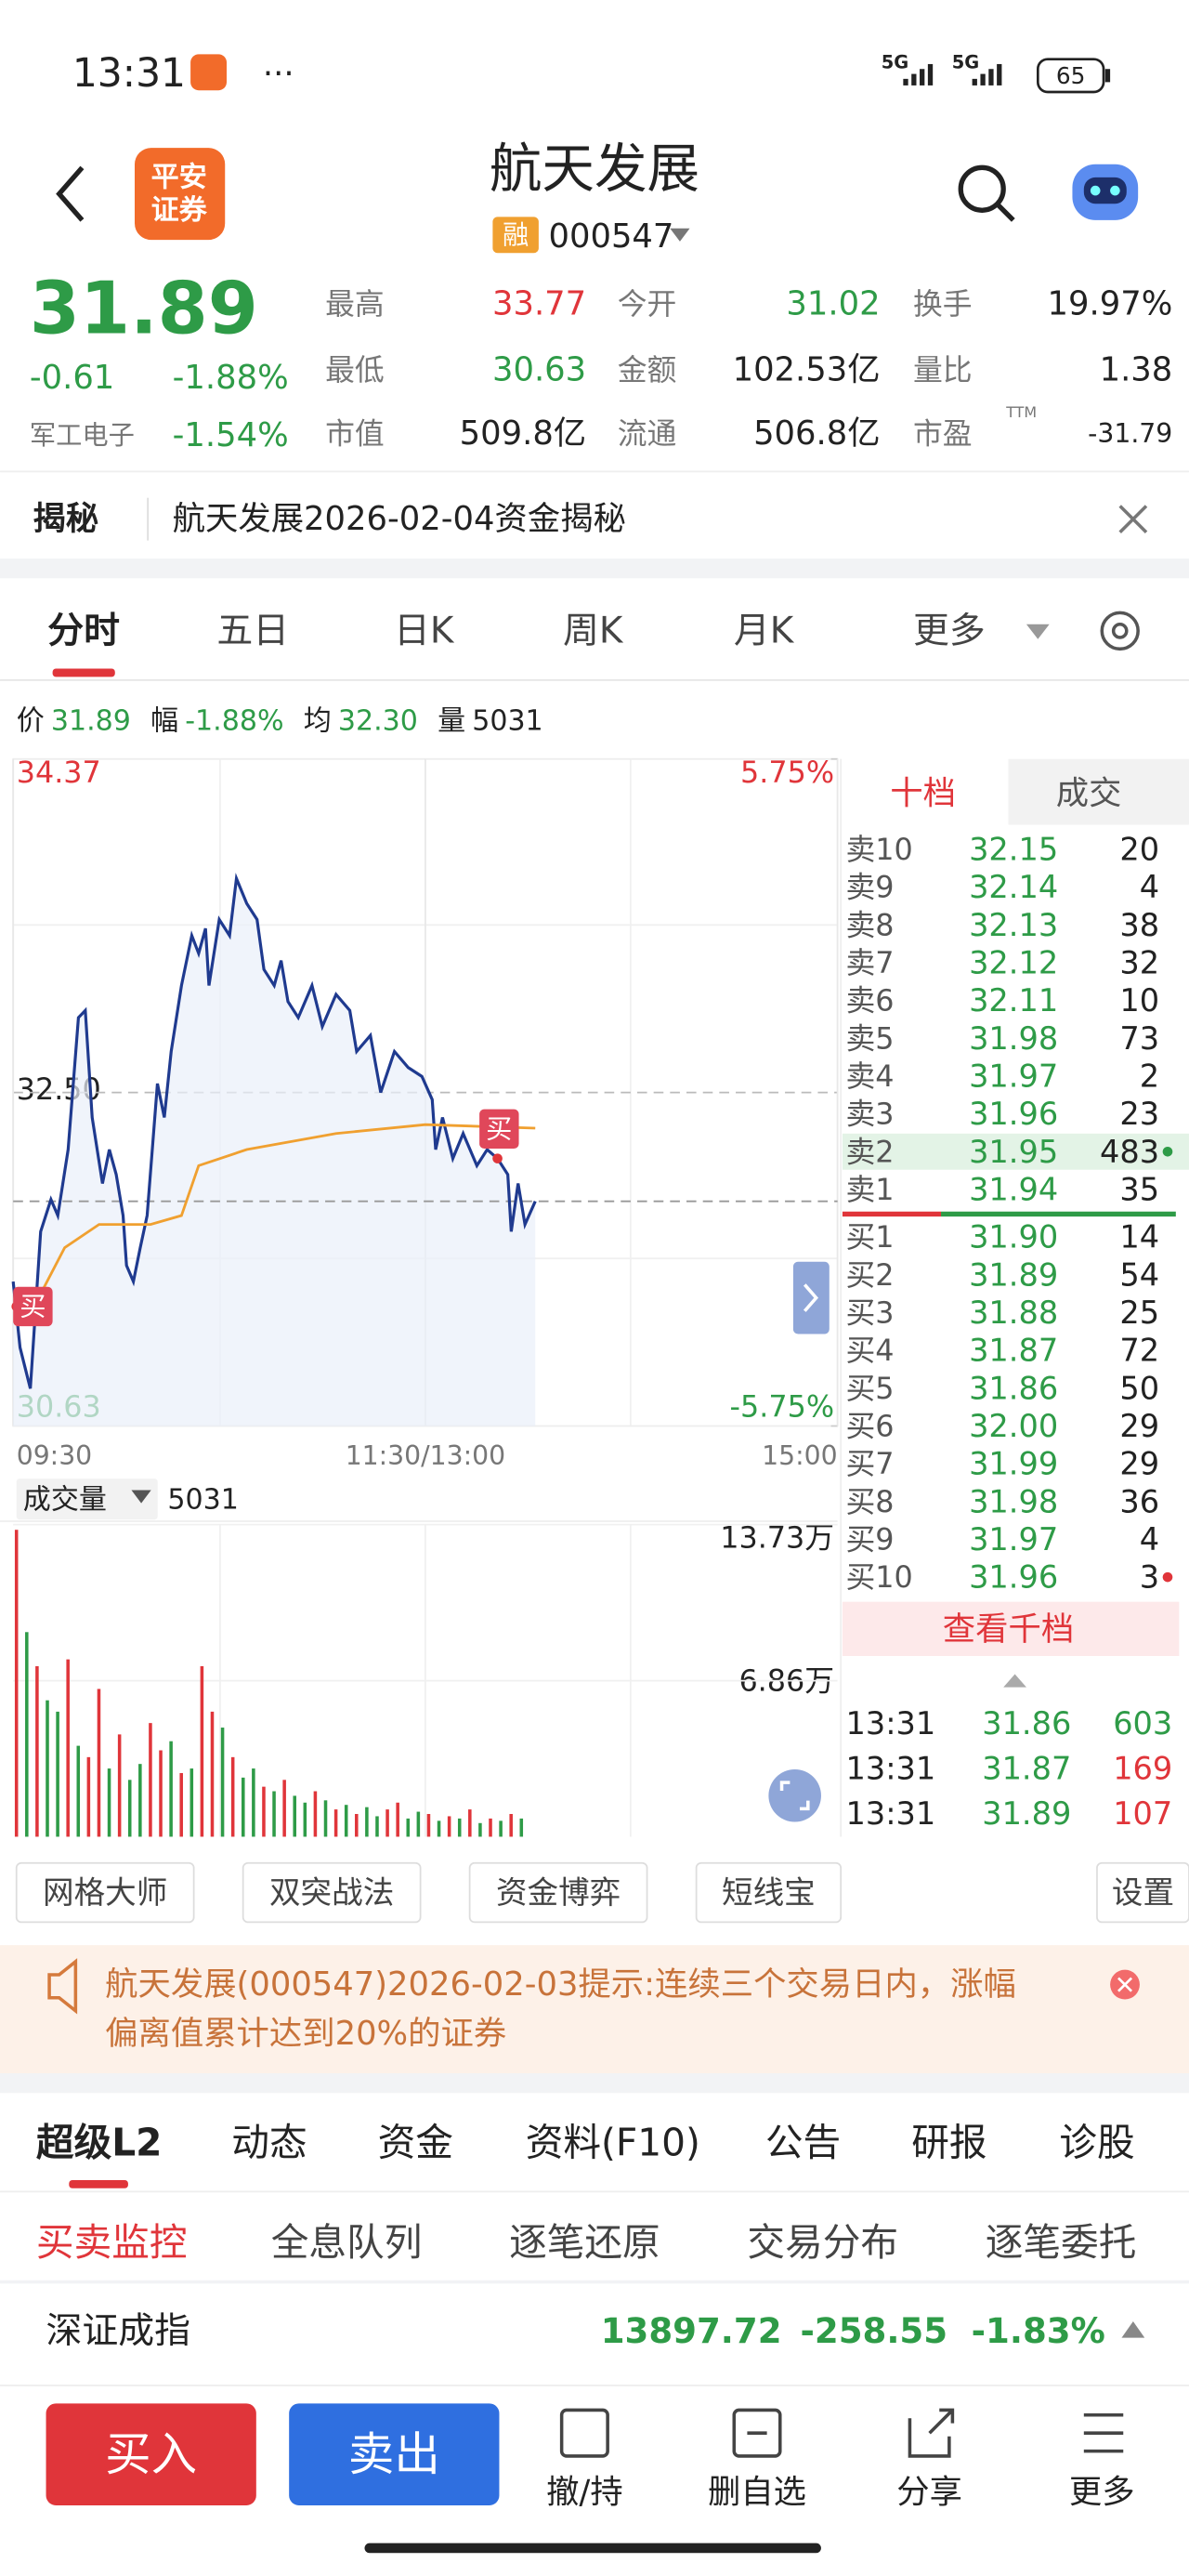 The width and height of the screenshot is (1189, 2576). What do you see at coordinates (593, 2548) in the screenshot?
I see `home-indicator` at bounding box center [593, 2548].